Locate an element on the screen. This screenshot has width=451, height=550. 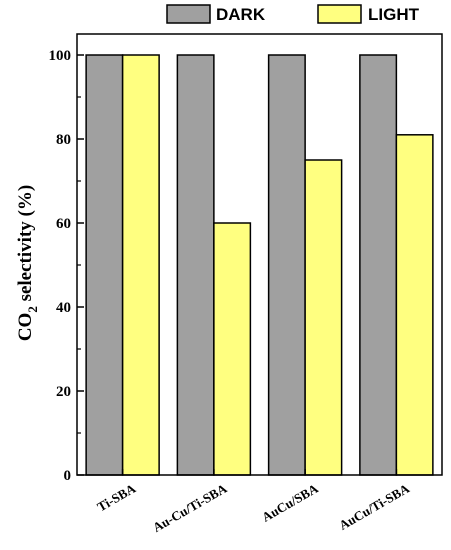
y-tick-label: 100 is located at coordinates (60, 56).